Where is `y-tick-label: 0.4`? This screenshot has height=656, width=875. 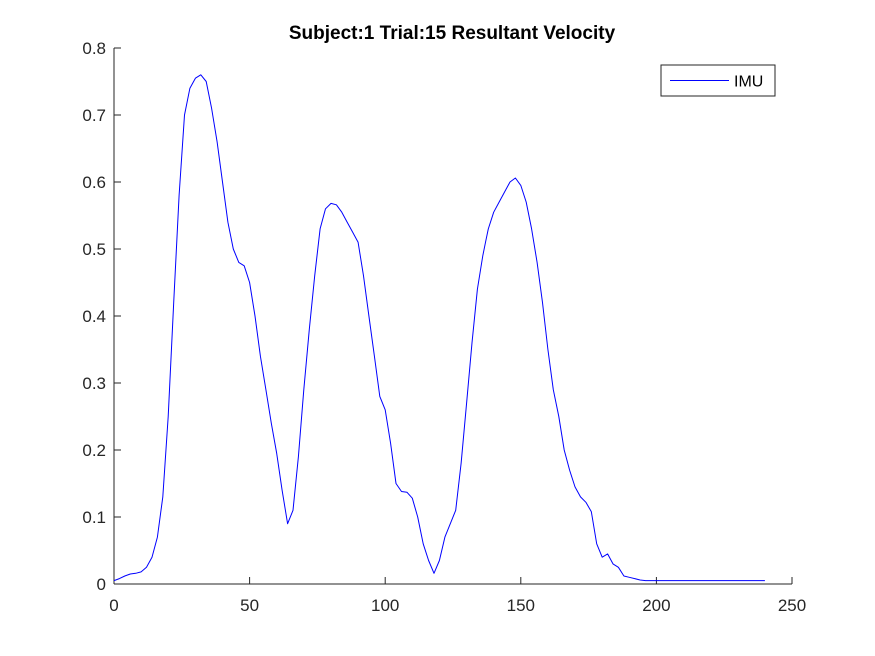 y-tick-label: 0.4 is located at coordinates (94, 316).